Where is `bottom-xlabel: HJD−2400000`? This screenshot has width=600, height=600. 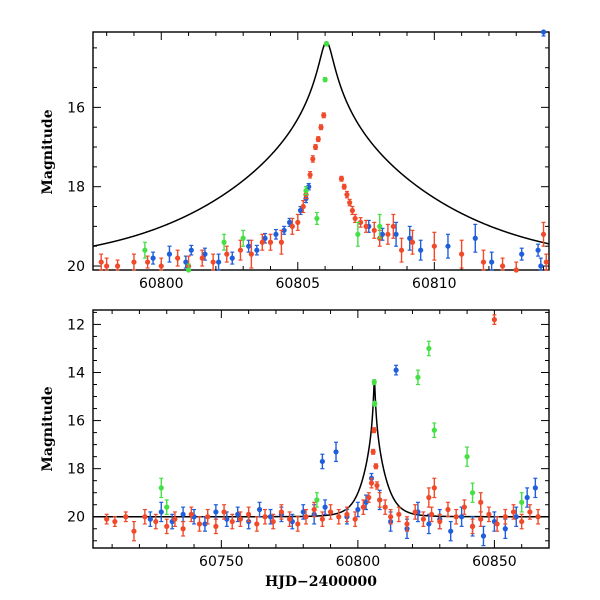 bottom-xlabel: HJD−2400000 is located at coordinates (321, 582).